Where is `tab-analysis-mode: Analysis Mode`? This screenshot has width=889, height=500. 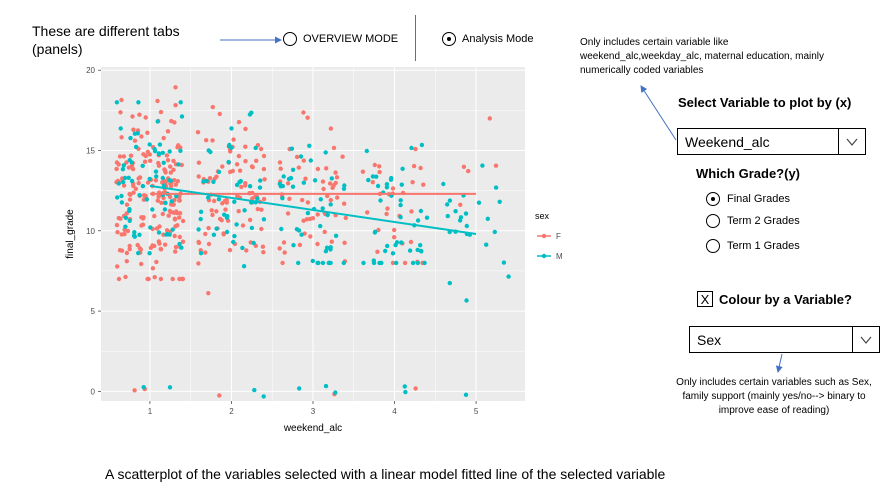 tab-analysis-mode: Analysis Mode is located at coordinates (488, 39).